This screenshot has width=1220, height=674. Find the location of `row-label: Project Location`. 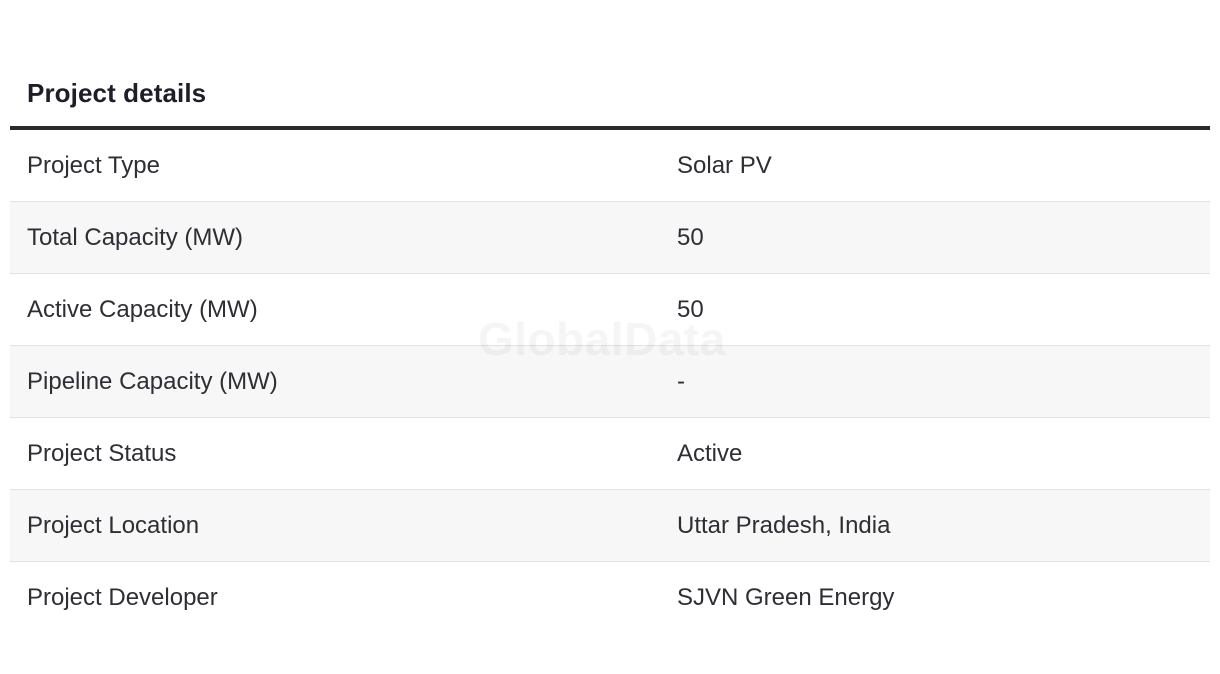

row-label: Project Location is located at coordinates (113, 525).